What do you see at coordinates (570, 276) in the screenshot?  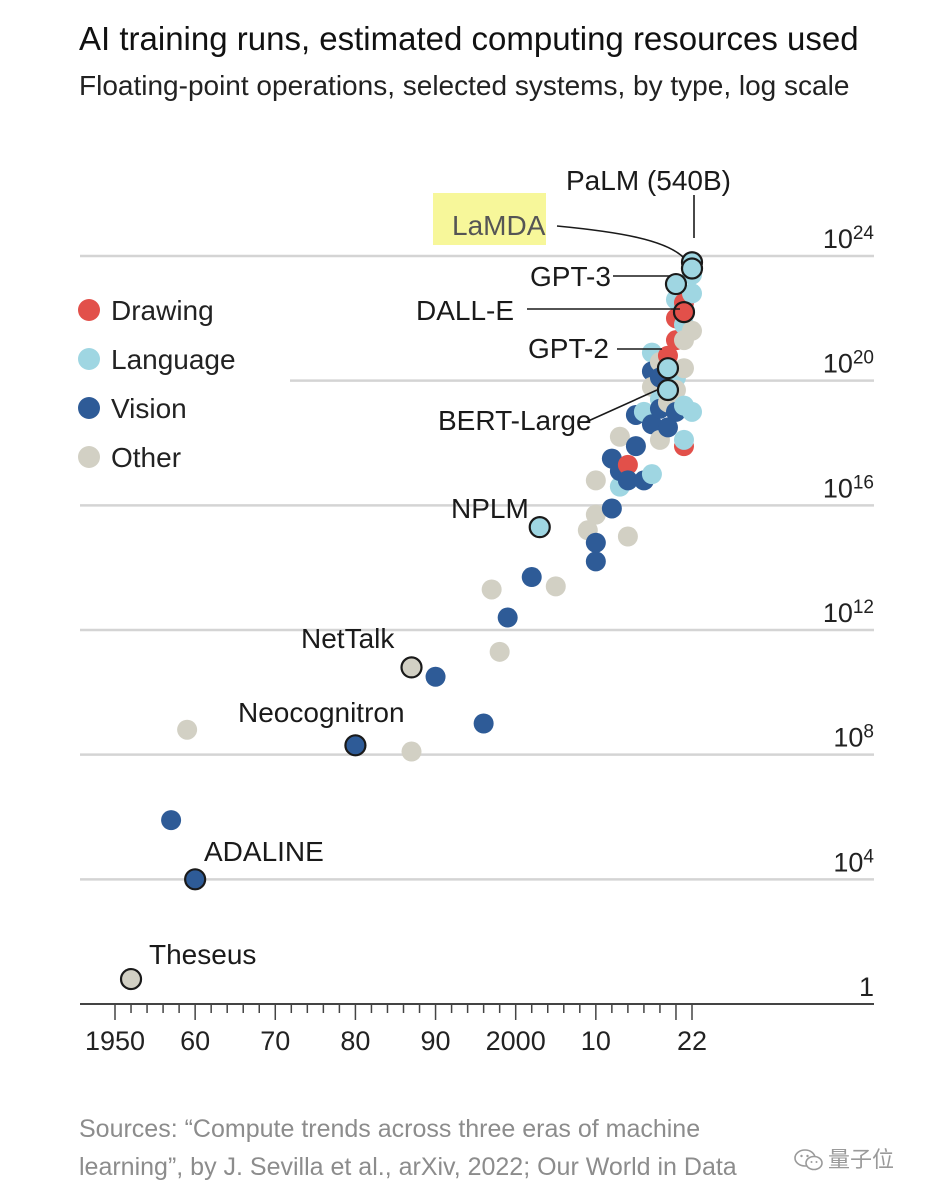 I see `annotation-gpt-3: GPT-3` at bounding box center [570, 276].